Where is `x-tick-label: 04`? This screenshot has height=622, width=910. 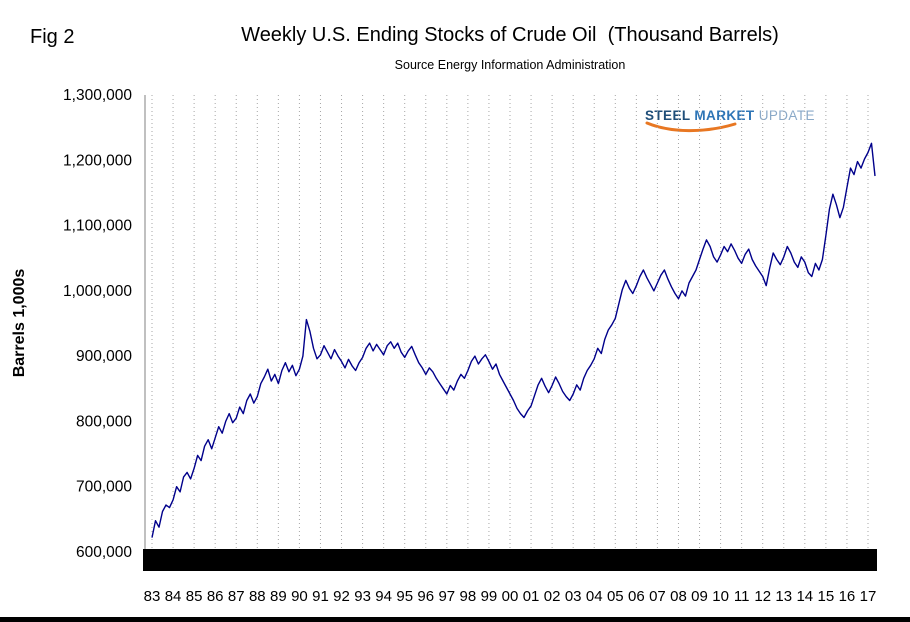 x-tick-label: 04 is located at coordinates (594, 596).